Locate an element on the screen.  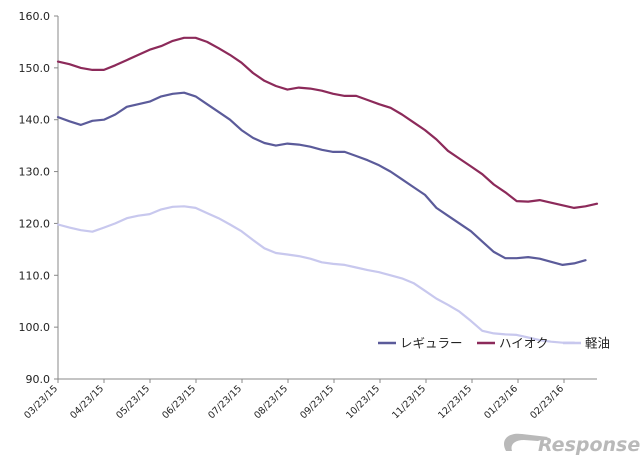
y-tick-label: 90.0 is located at coordinates (38, 379).